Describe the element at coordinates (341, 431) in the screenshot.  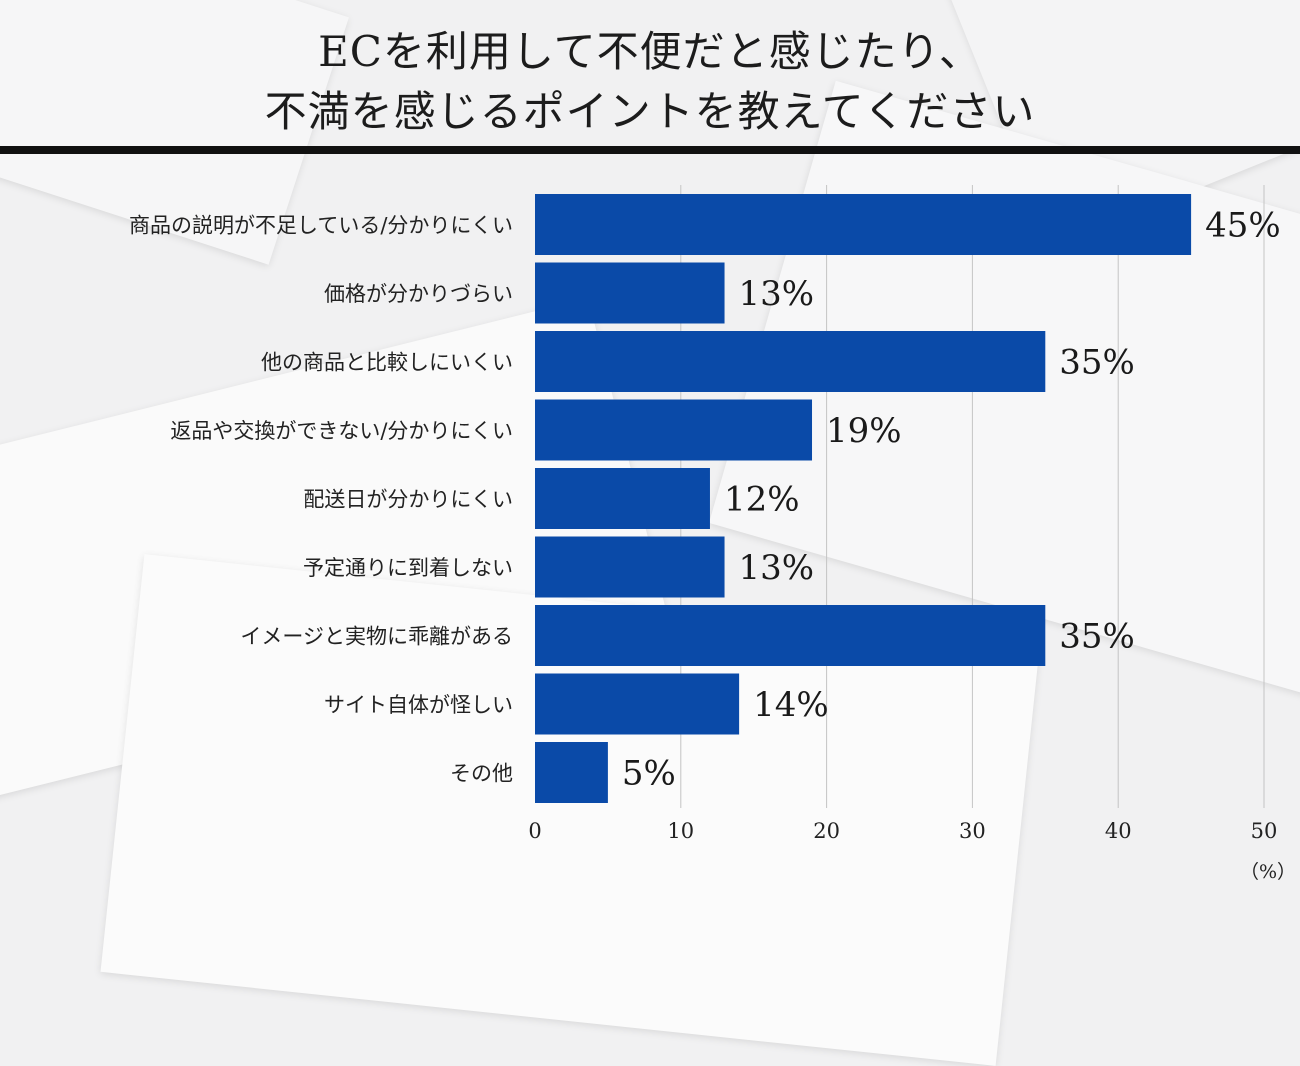
I see `category-label: 返品や交換ができない/分かりにくい` at that location.